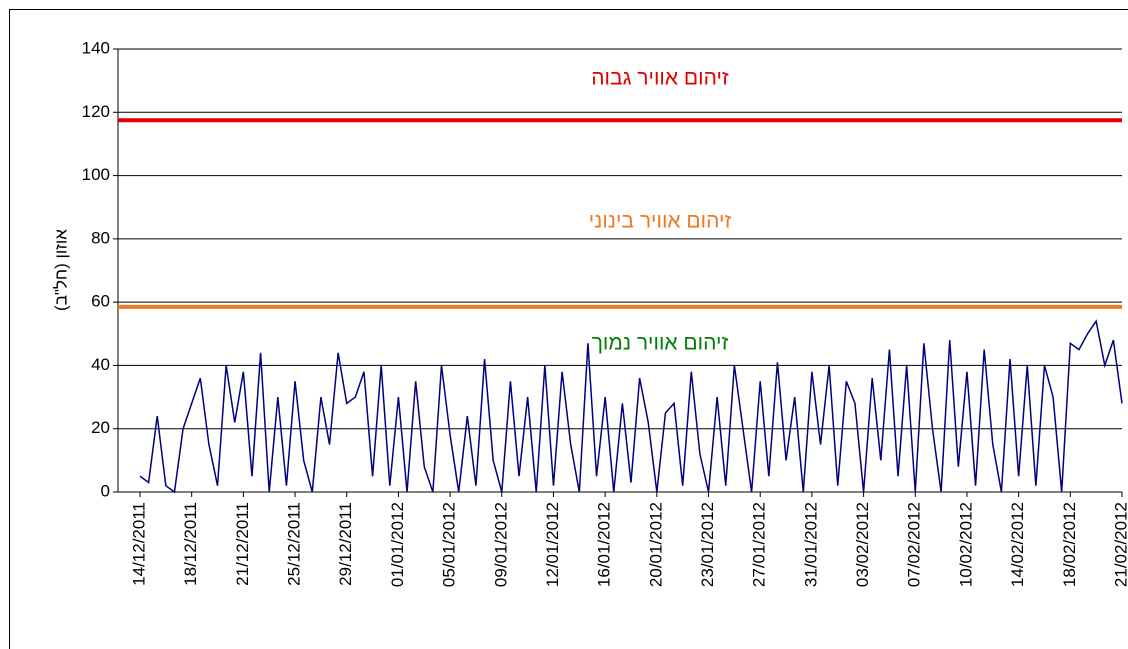 Image resolution: width=1128 pixels, height=649 pixels. Describe the element at coordinates (96, 111) in the screenshot. I see `y-tick-label: 120` at that location.